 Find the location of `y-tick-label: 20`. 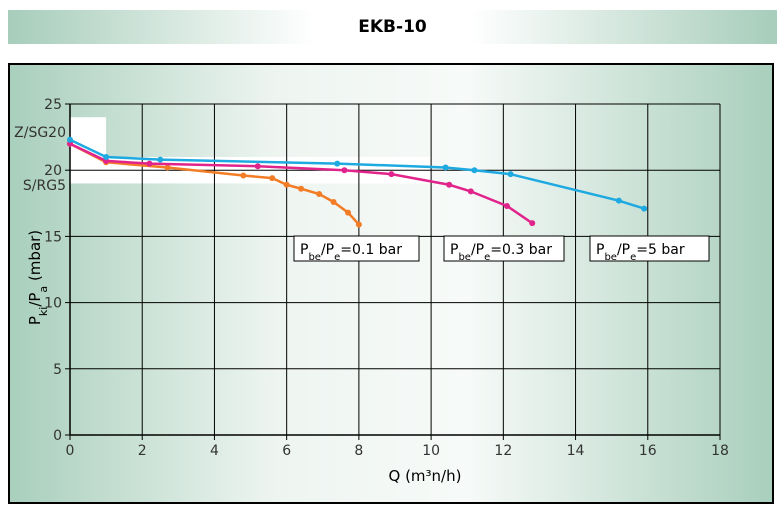

y-tick-label: 20 is located at coordinates (53, 171).